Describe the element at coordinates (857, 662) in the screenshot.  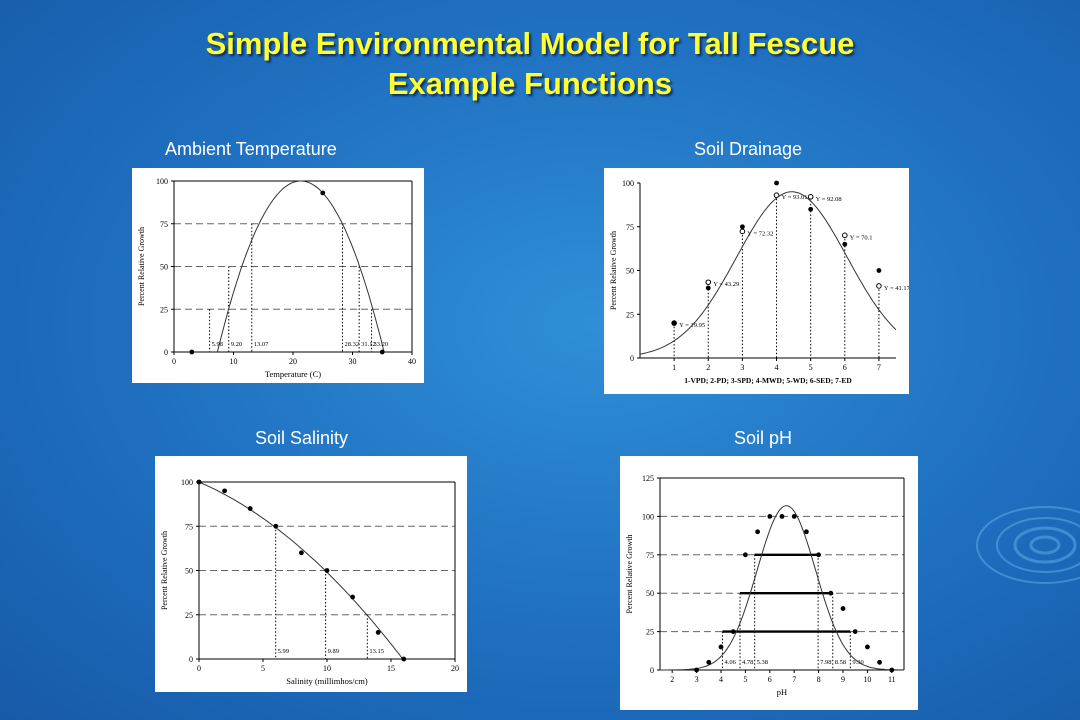
I see `annotation-ph-5: 9.30` at that location.